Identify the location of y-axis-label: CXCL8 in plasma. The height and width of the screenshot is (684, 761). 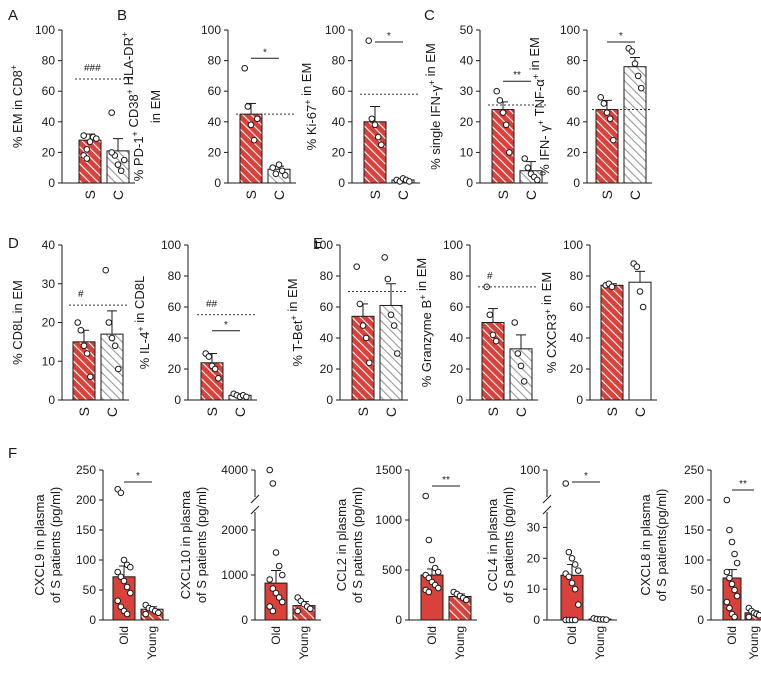
(645, 545).